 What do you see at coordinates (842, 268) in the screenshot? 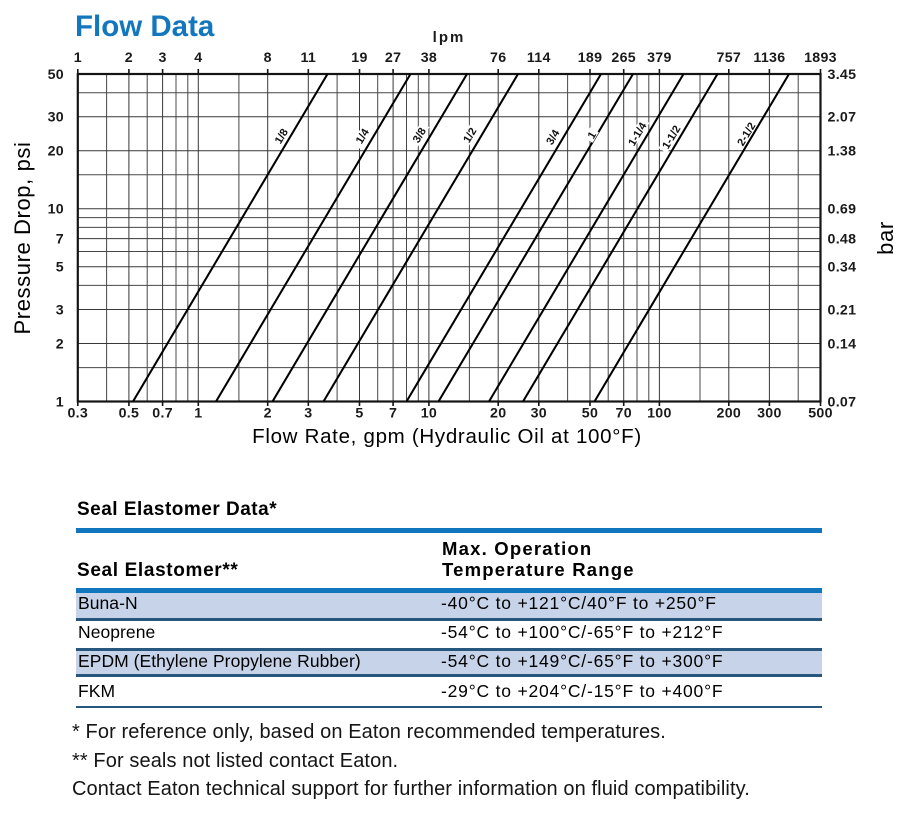
I see `svg-text: 0.34` at bounding box center [842, 268].